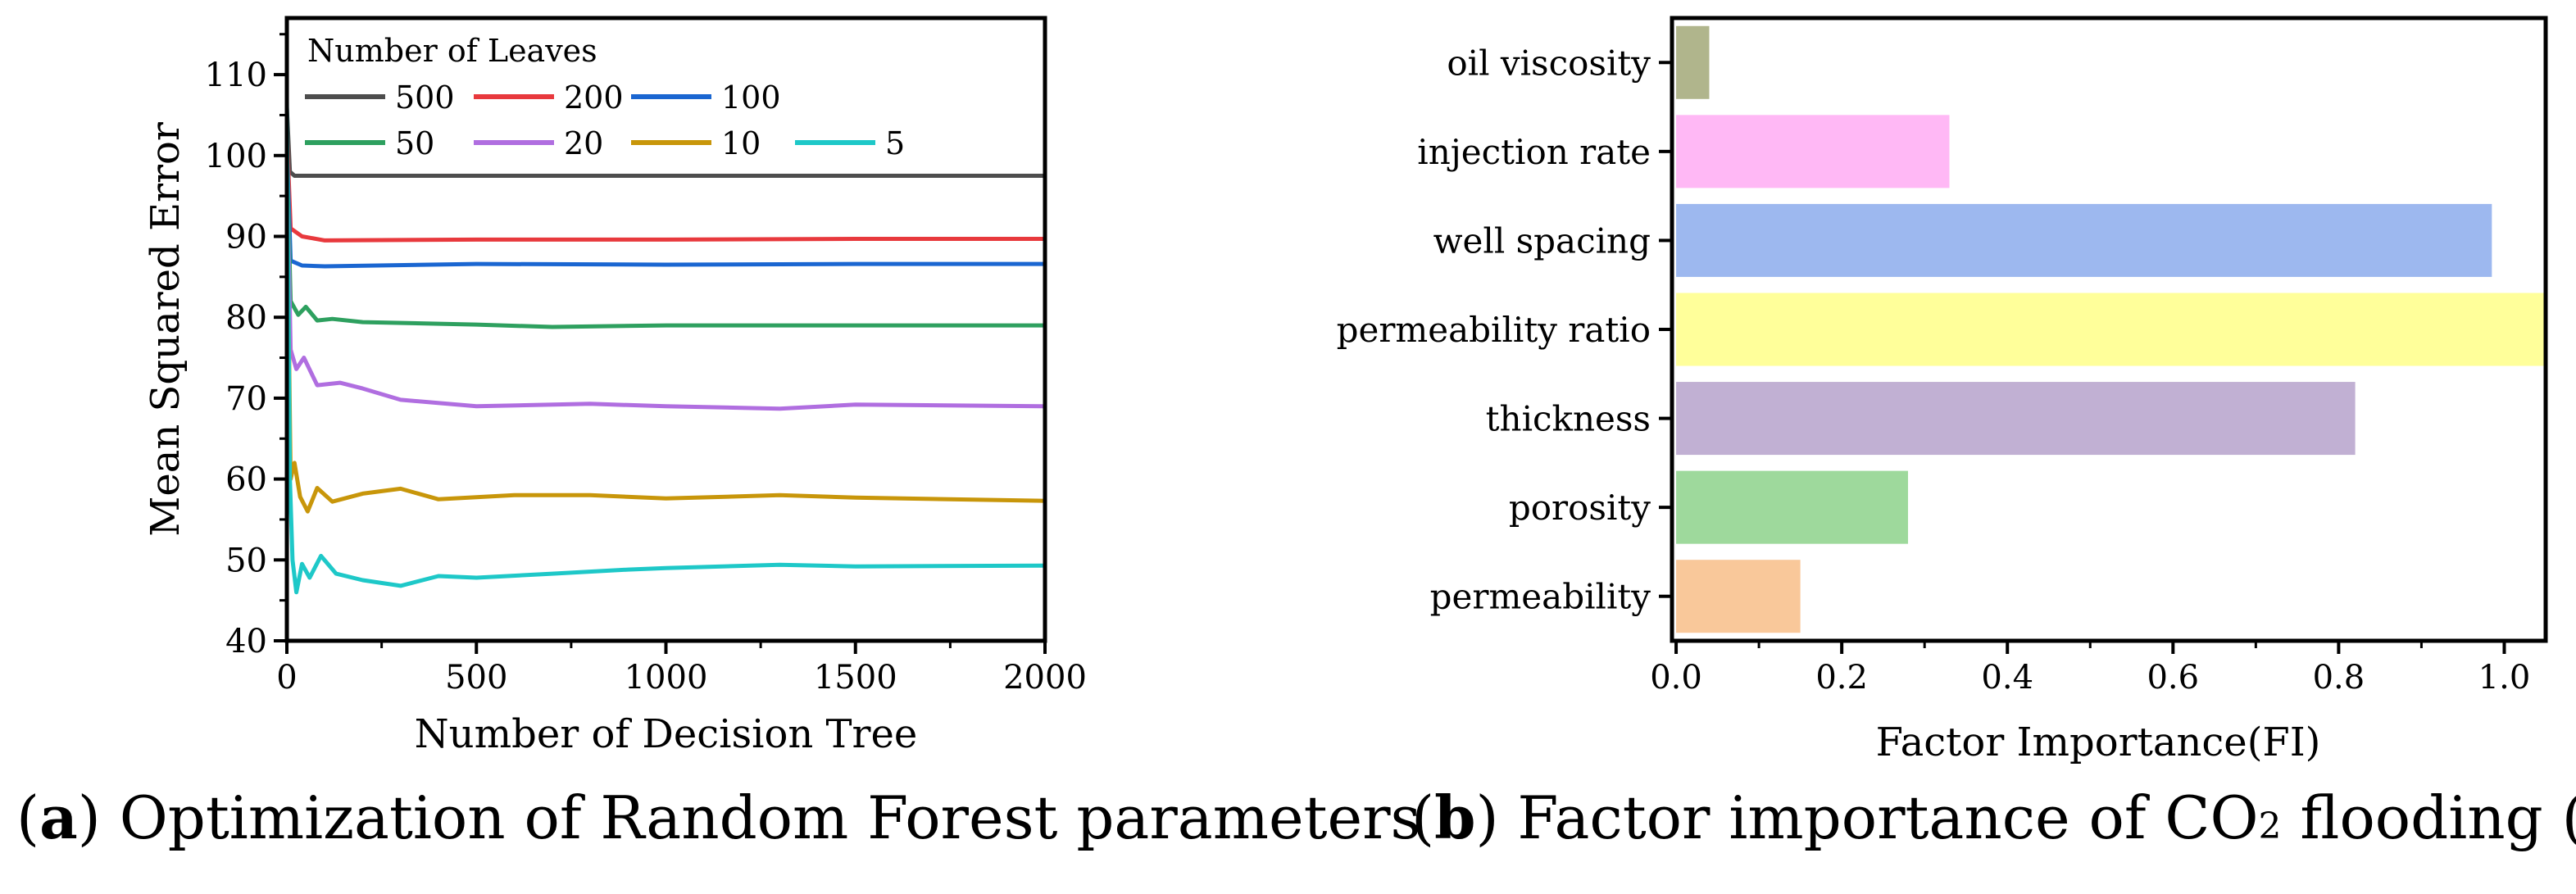 Image resolution: width=2576 pixels, height=894 pixels. I want to click on bar-oil-viscosity, so click(1693, 62).